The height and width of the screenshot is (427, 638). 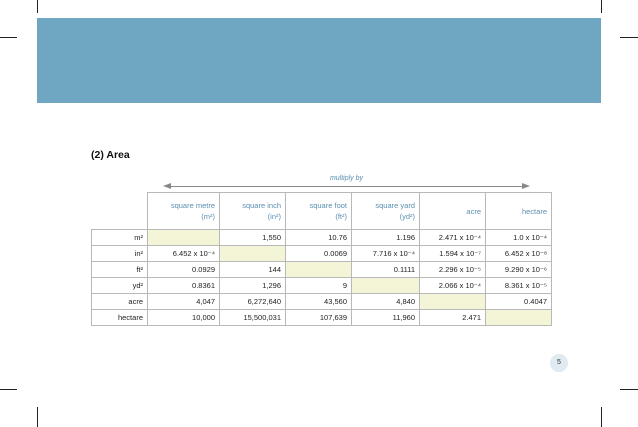 What do you see at coordinates (473, 211) in the screenshot?
I see `column-header-name: acre` at bounding box center [473, 211].